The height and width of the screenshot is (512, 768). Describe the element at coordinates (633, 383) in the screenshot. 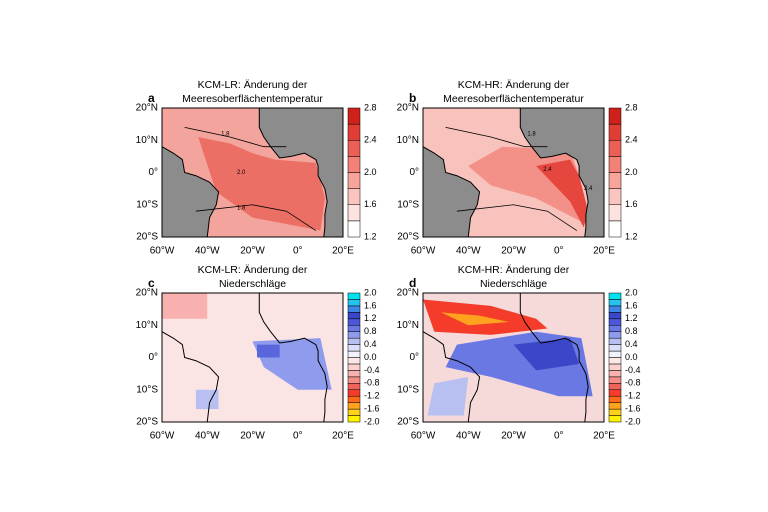

I see `colorbar-label: -0.8` at that location.